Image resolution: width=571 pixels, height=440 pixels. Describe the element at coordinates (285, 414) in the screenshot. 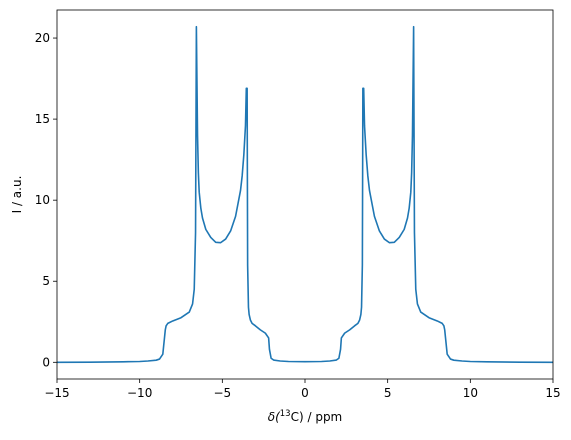

I see `x-axis-label-superscript: 13` at that location.